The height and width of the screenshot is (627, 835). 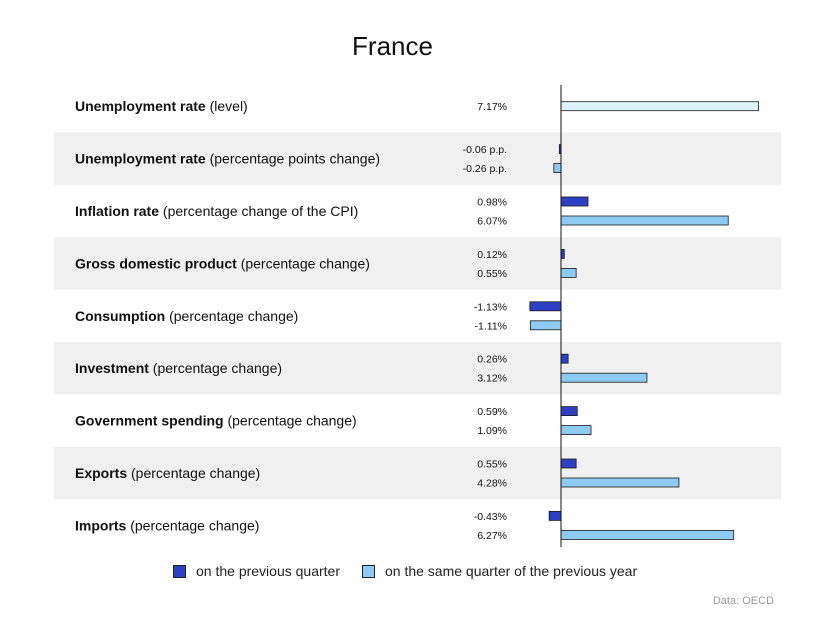 What do you see at coordinates (167, 473) in the screenshot?
I see `row-label-exports-percentage-change: Exports (percentage change)` at bounding box center [167, 473].